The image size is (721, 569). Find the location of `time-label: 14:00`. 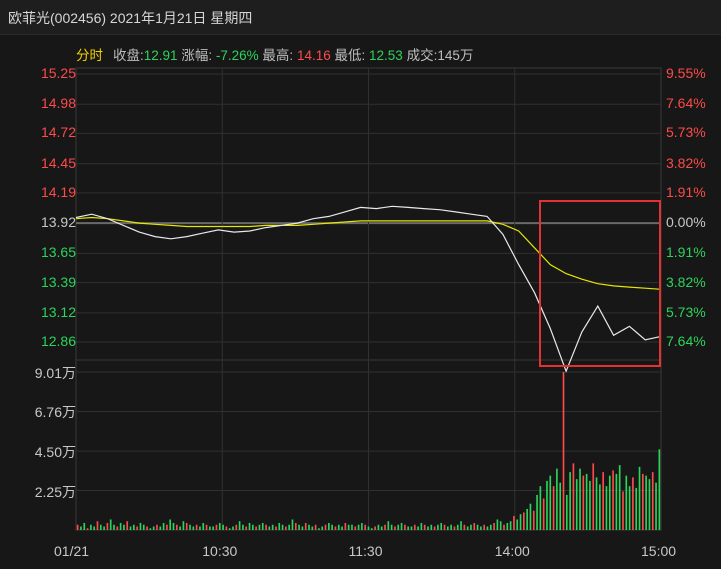

time-label: 14:00 is located at coordinates (512, 551).